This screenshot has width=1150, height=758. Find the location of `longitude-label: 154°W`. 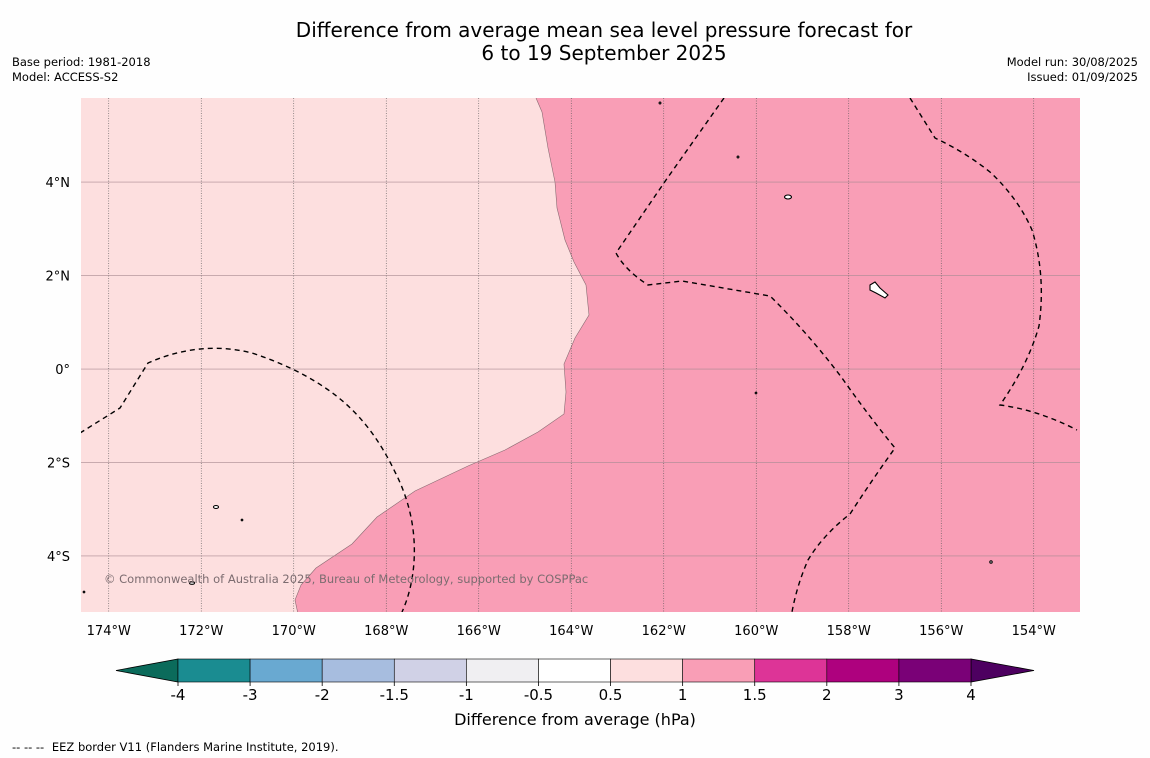

longitude-label: 154°W is located at coordinates (1034, 631).